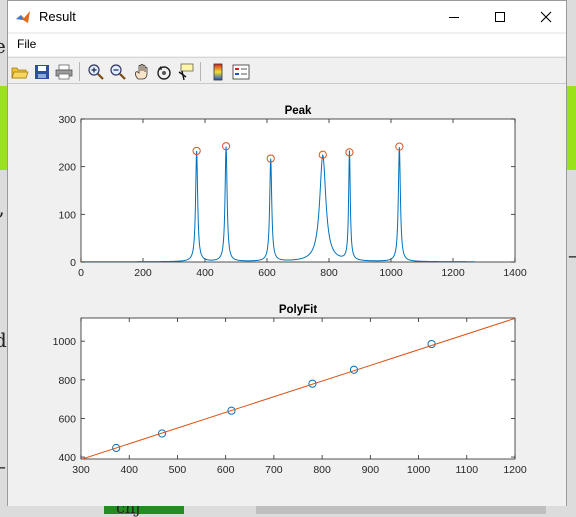  What do you see at coordinates (57, 16) in the screenshot?
I see `window-title: Result` at bounding box center [57, 16].